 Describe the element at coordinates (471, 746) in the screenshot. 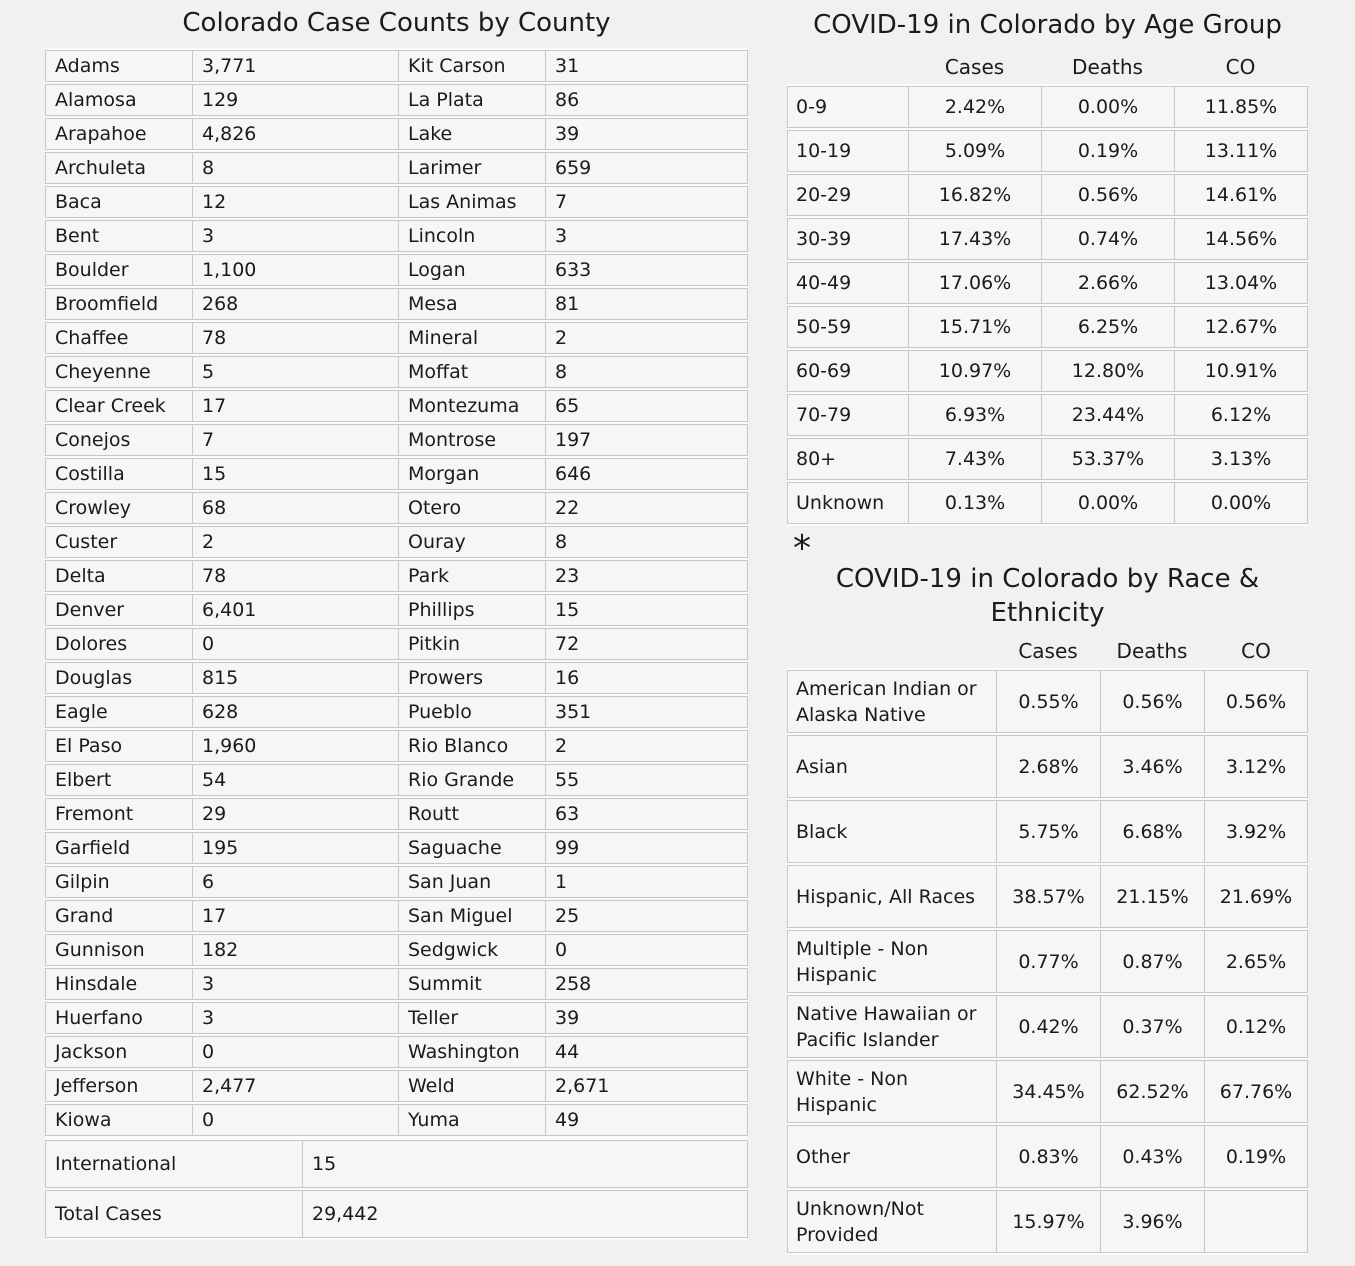

I see `county-name-cell: Rio Blanco` at that location.